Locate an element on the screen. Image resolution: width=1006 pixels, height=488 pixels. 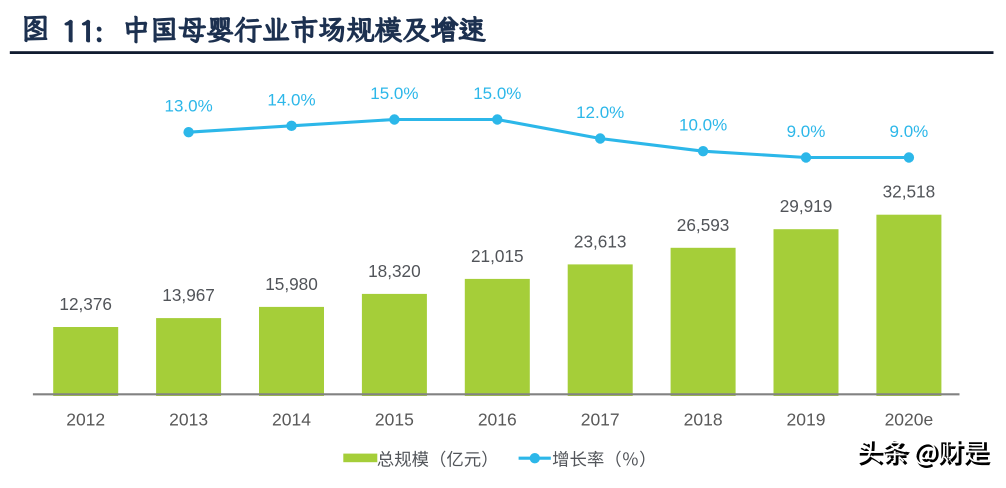
svg-text: 26,593 is located at coordinates (703, 225).